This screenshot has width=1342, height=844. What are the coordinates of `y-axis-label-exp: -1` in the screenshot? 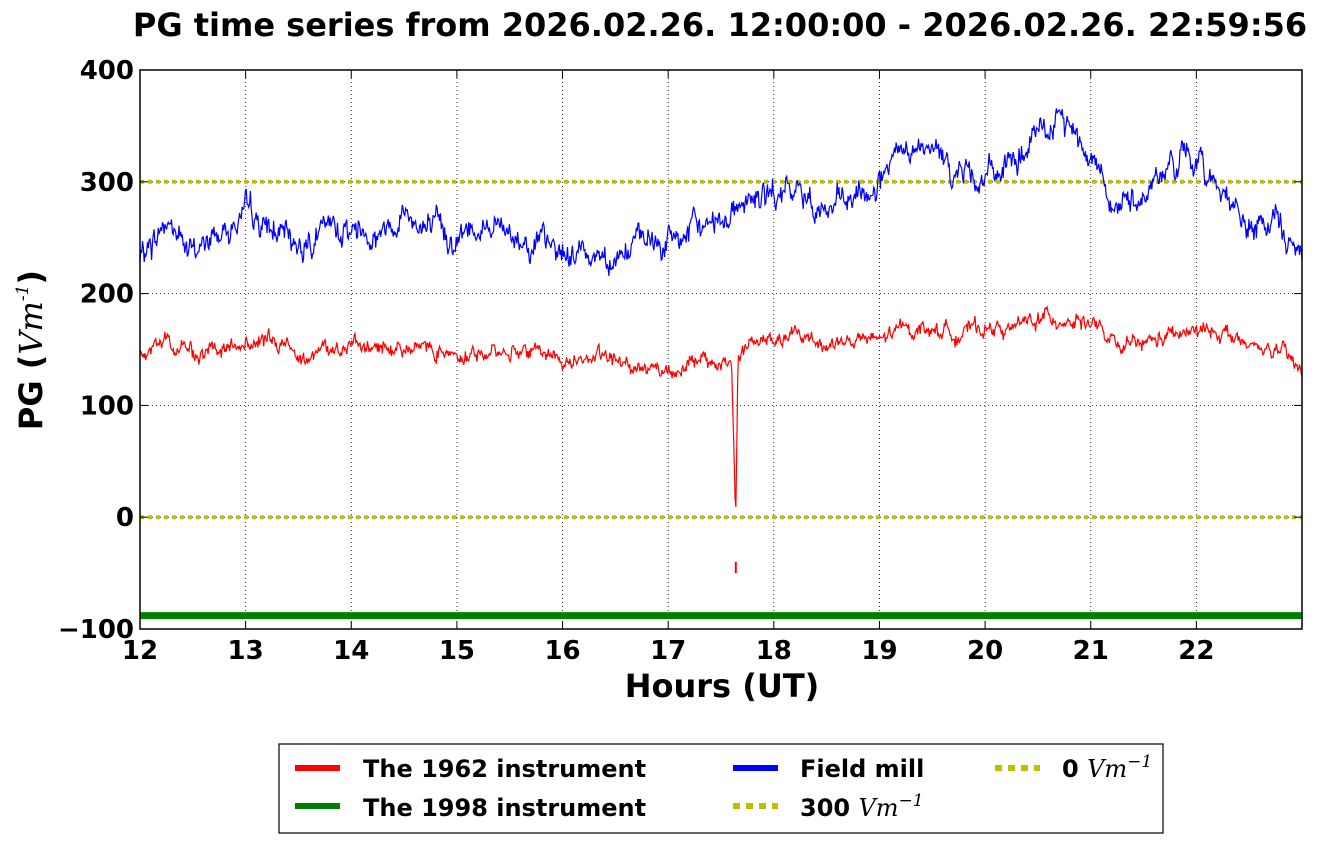 It's located at (23, 293).